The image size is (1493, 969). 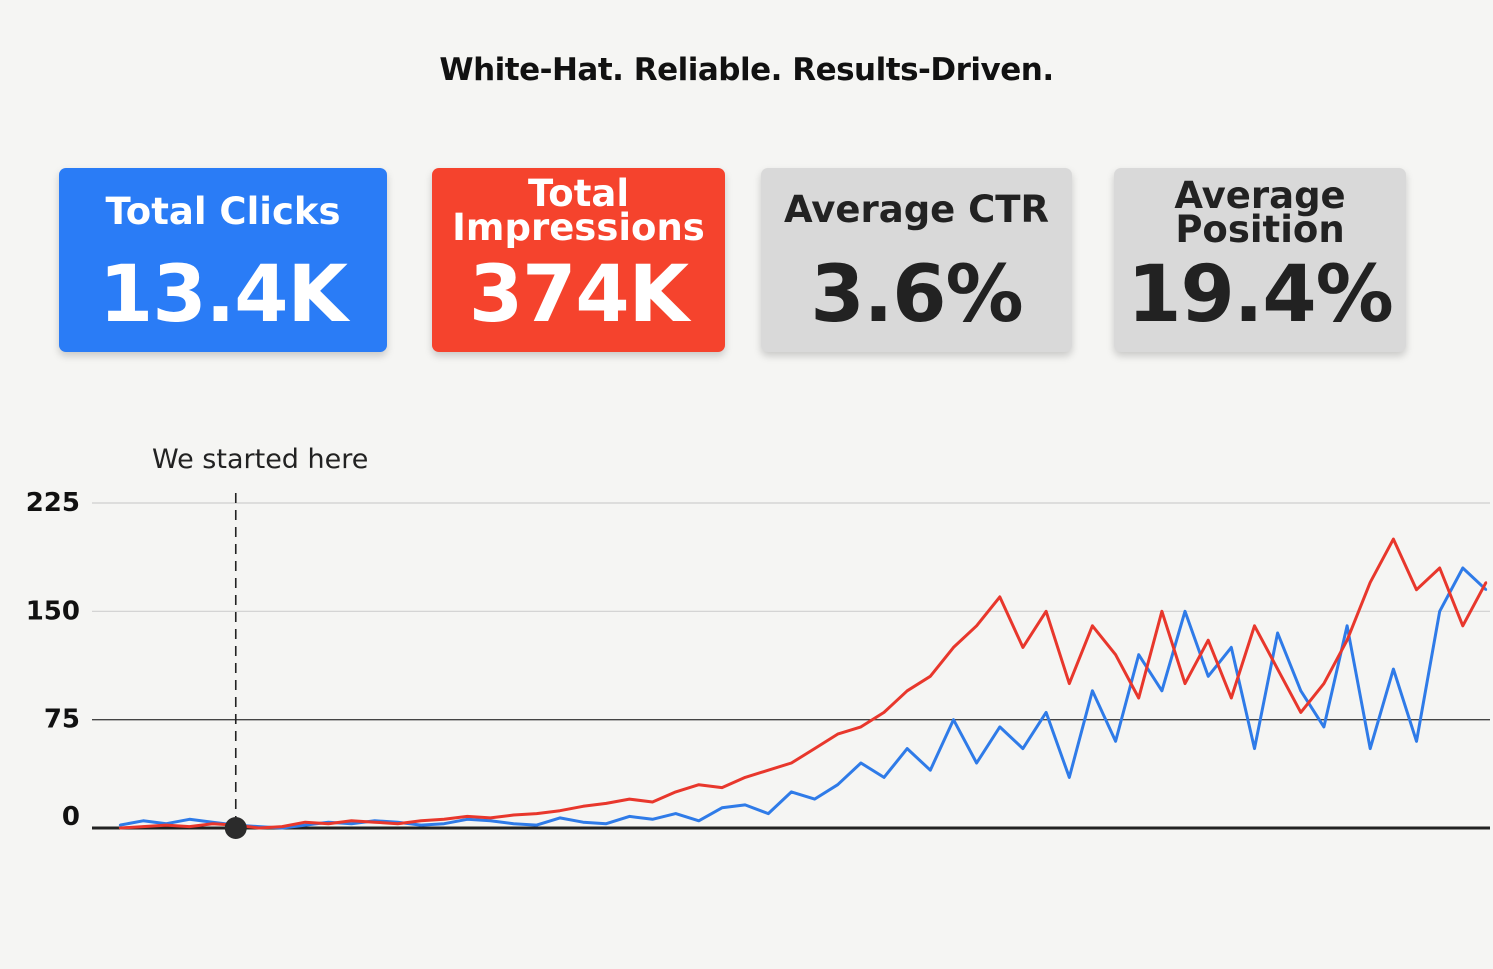 I want to click on total-impressions-label-line2: Impressions, so click(x=578, y=227).